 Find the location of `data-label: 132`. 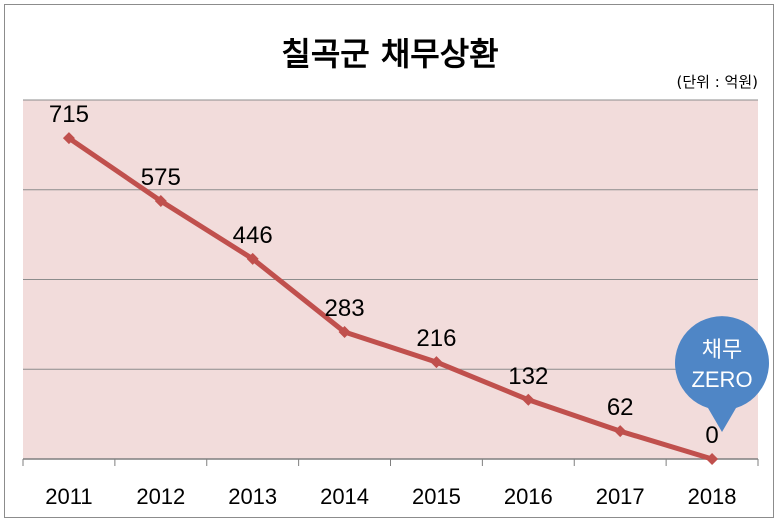

data-label: 132 is located at coordinates (528, 376).